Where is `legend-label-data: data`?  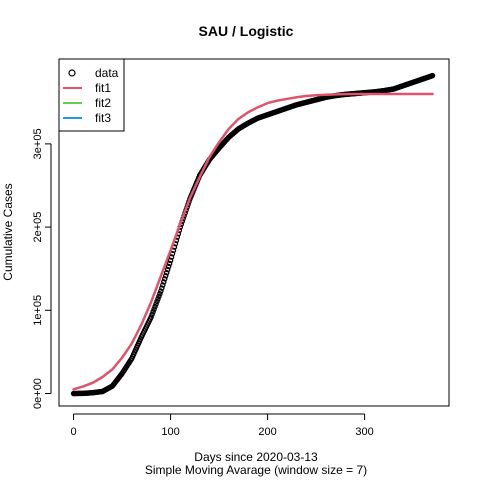
legend-label-data: data is located at coordinates (107, 73).